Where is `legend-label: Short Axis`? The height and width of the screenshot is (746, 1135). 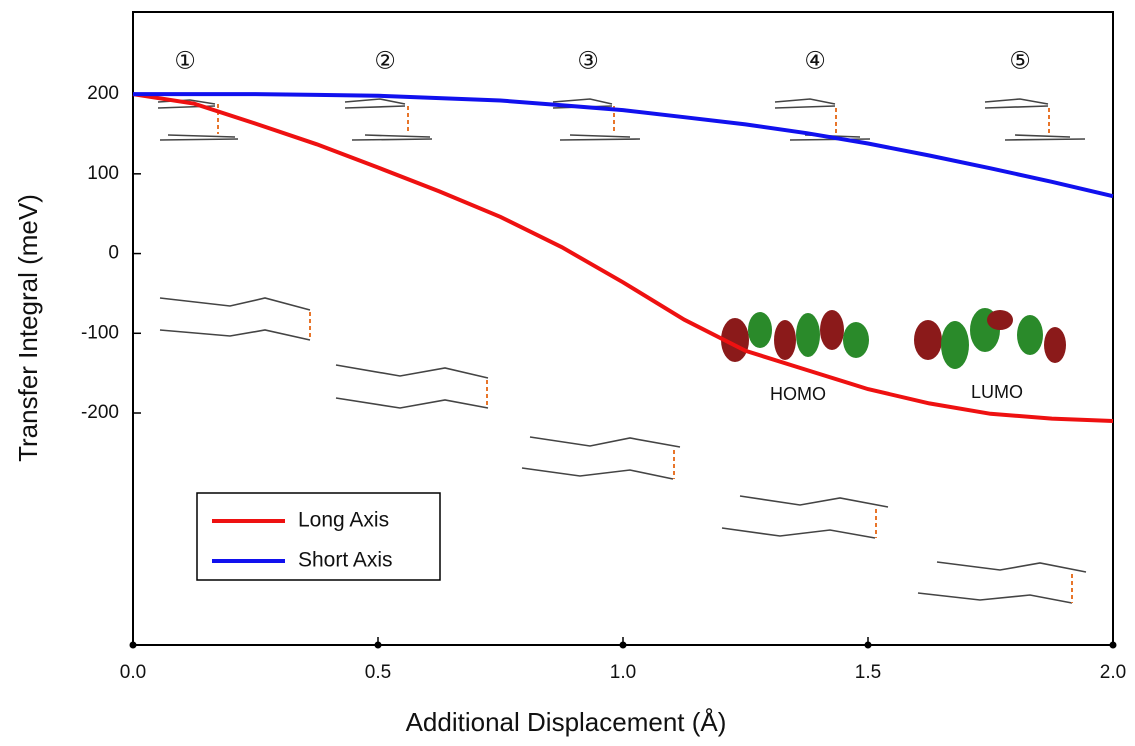
legend-label: Short Axis is located at coordinates (345, 560).